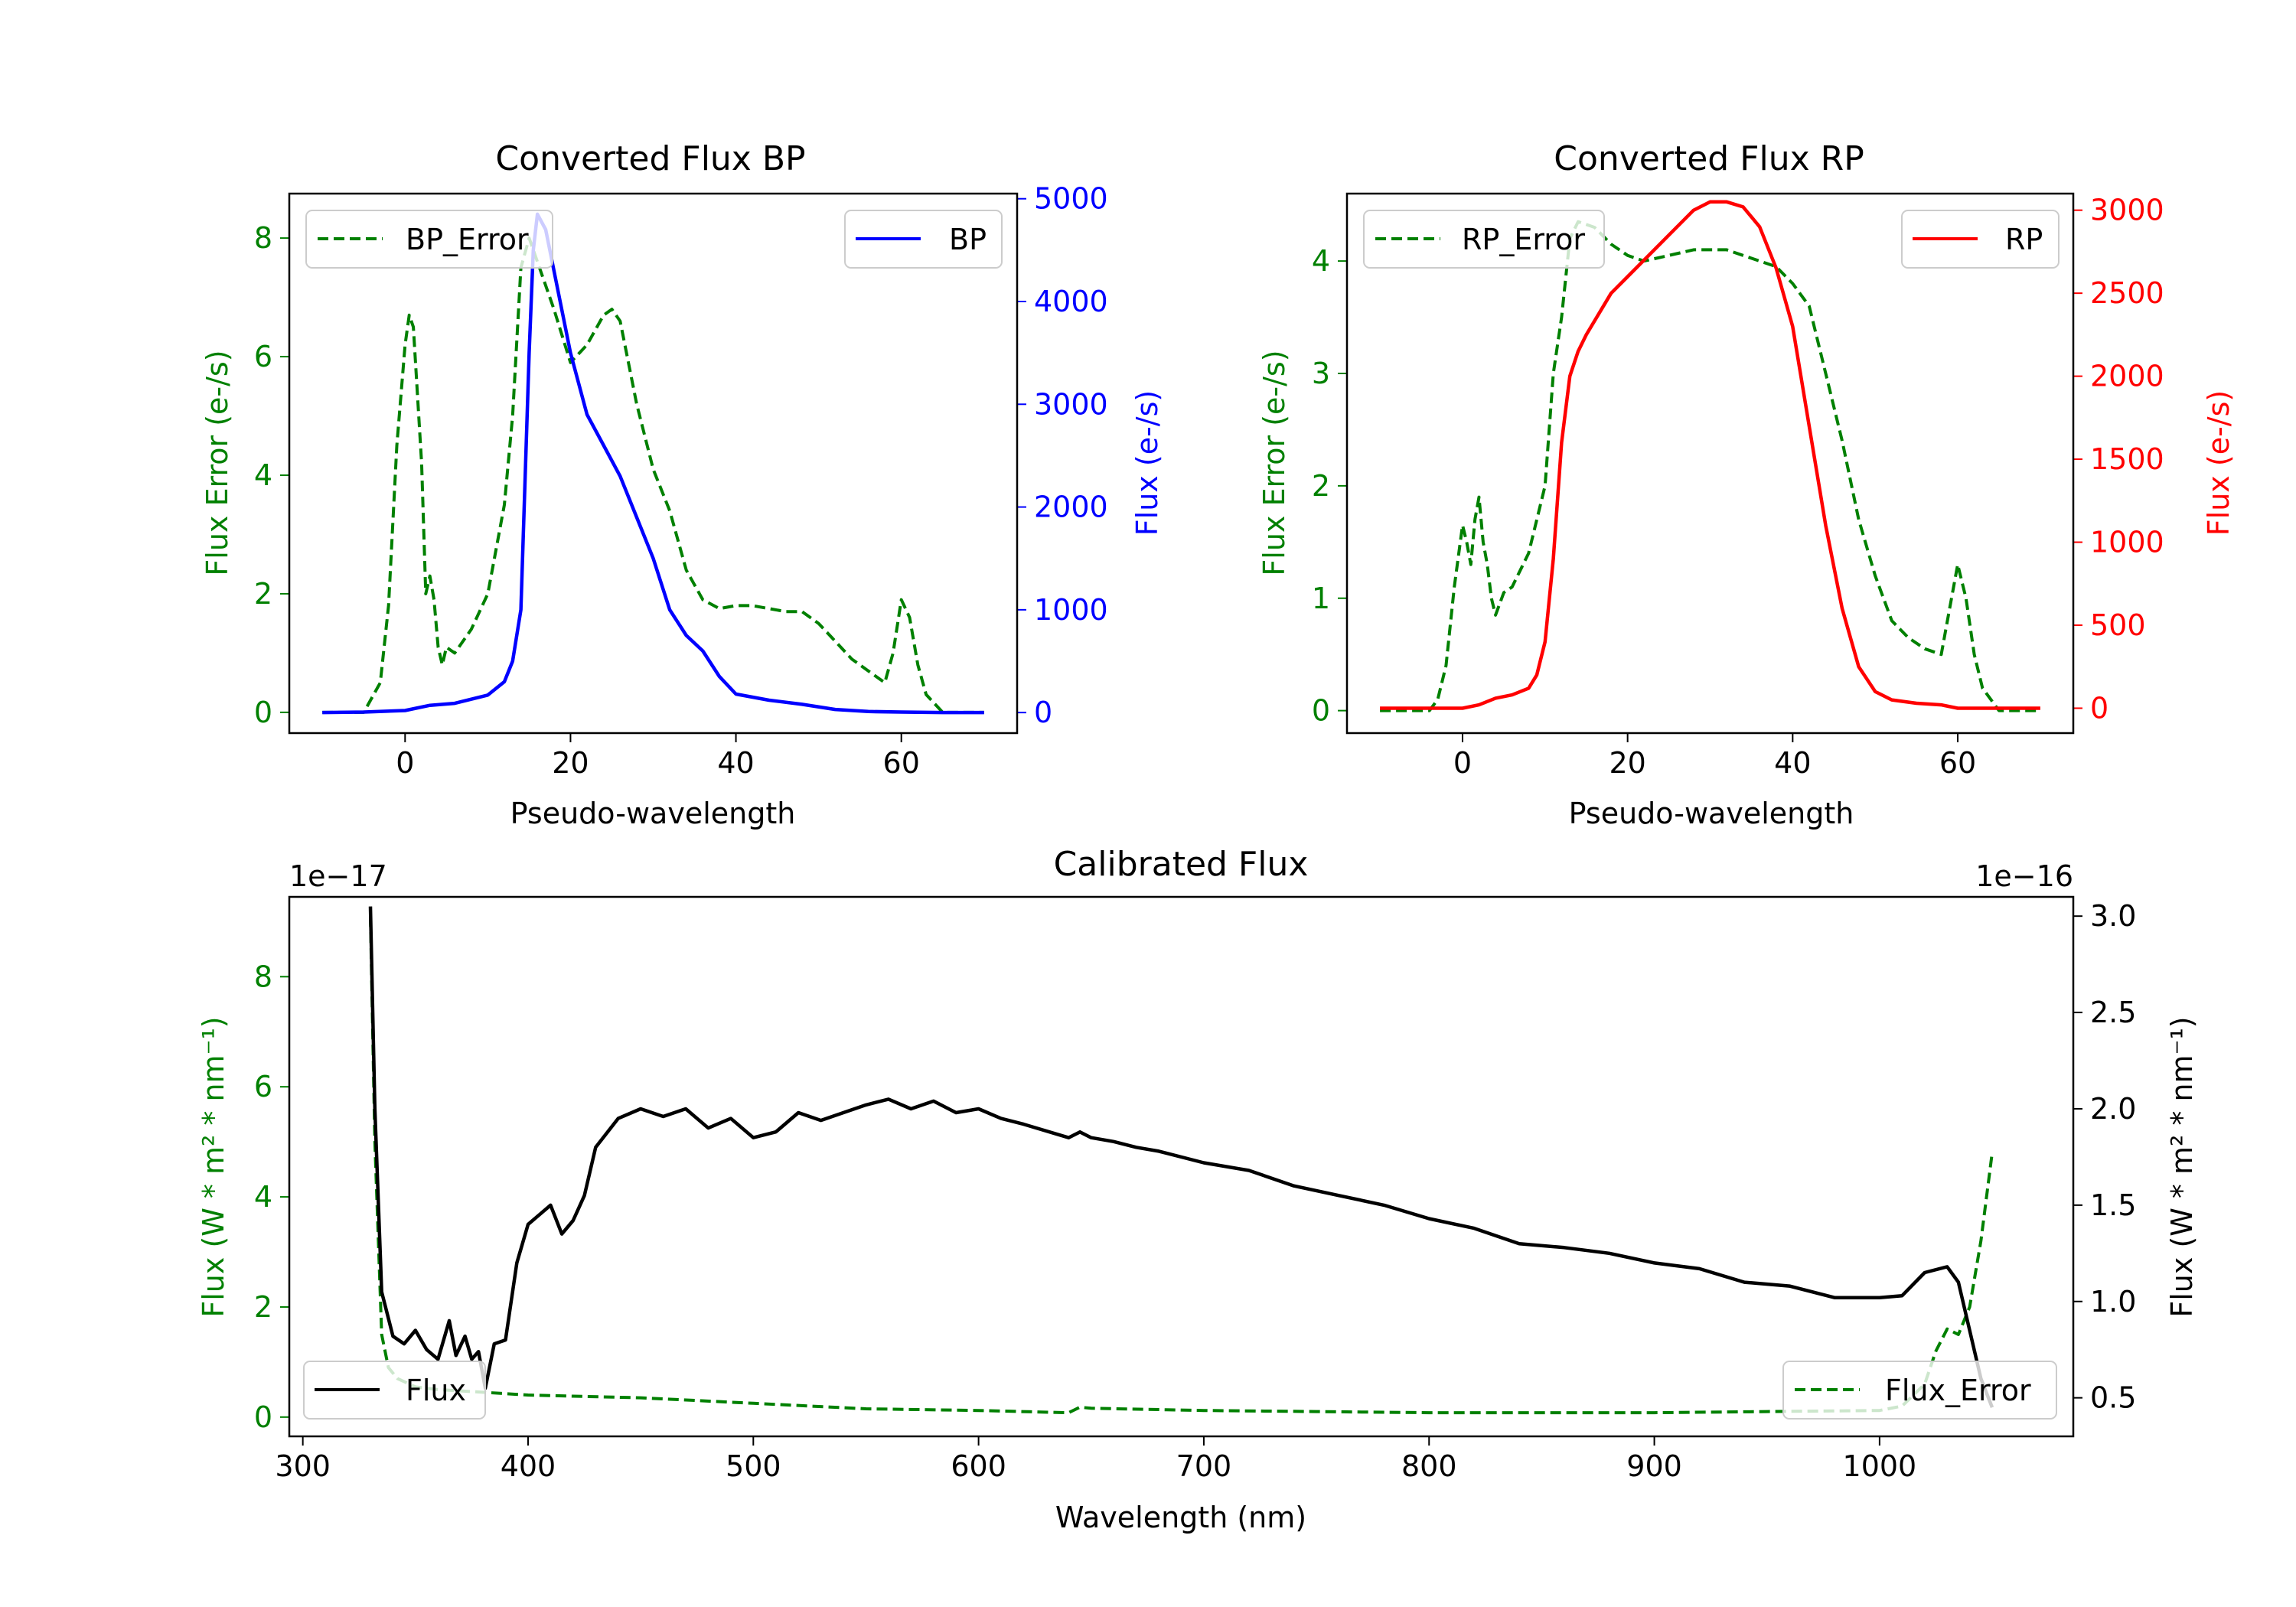 Image resolution: width=2296 pixels, height=1607 pixels. I want to click on series-line-rp-error, so click(1710, 466).